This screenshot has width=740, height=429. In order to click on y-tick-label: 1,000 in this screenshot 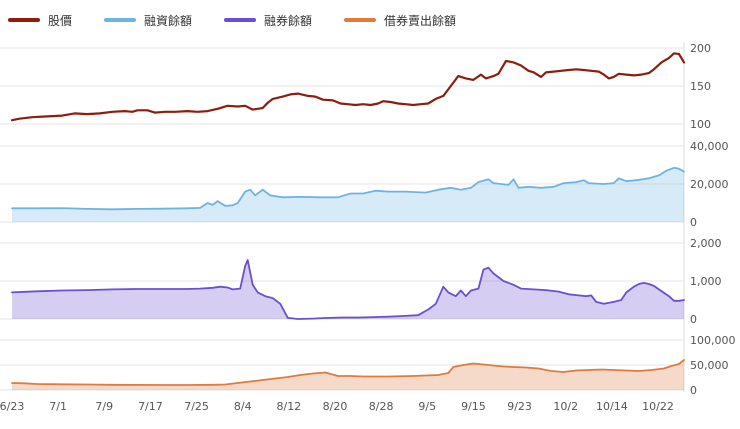, I will do `click(706, 281)`.